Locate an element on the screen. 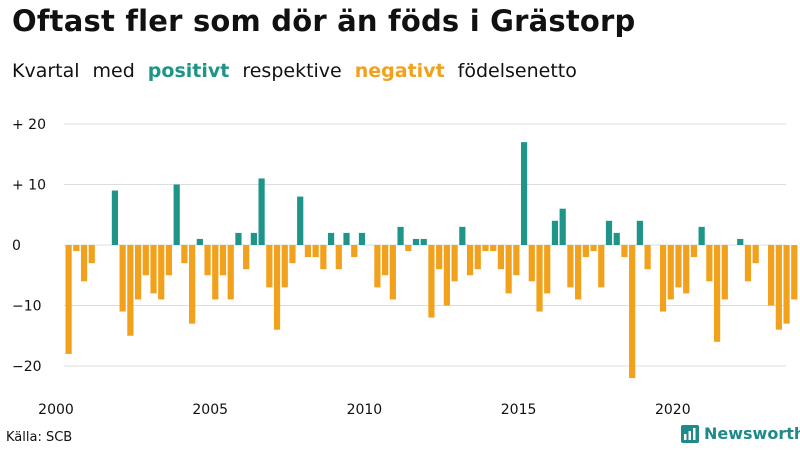 Image resolution: width=800 pixels, height=450 pixels. subtitle-word: Kvartal is located at coordinates (46, 71).